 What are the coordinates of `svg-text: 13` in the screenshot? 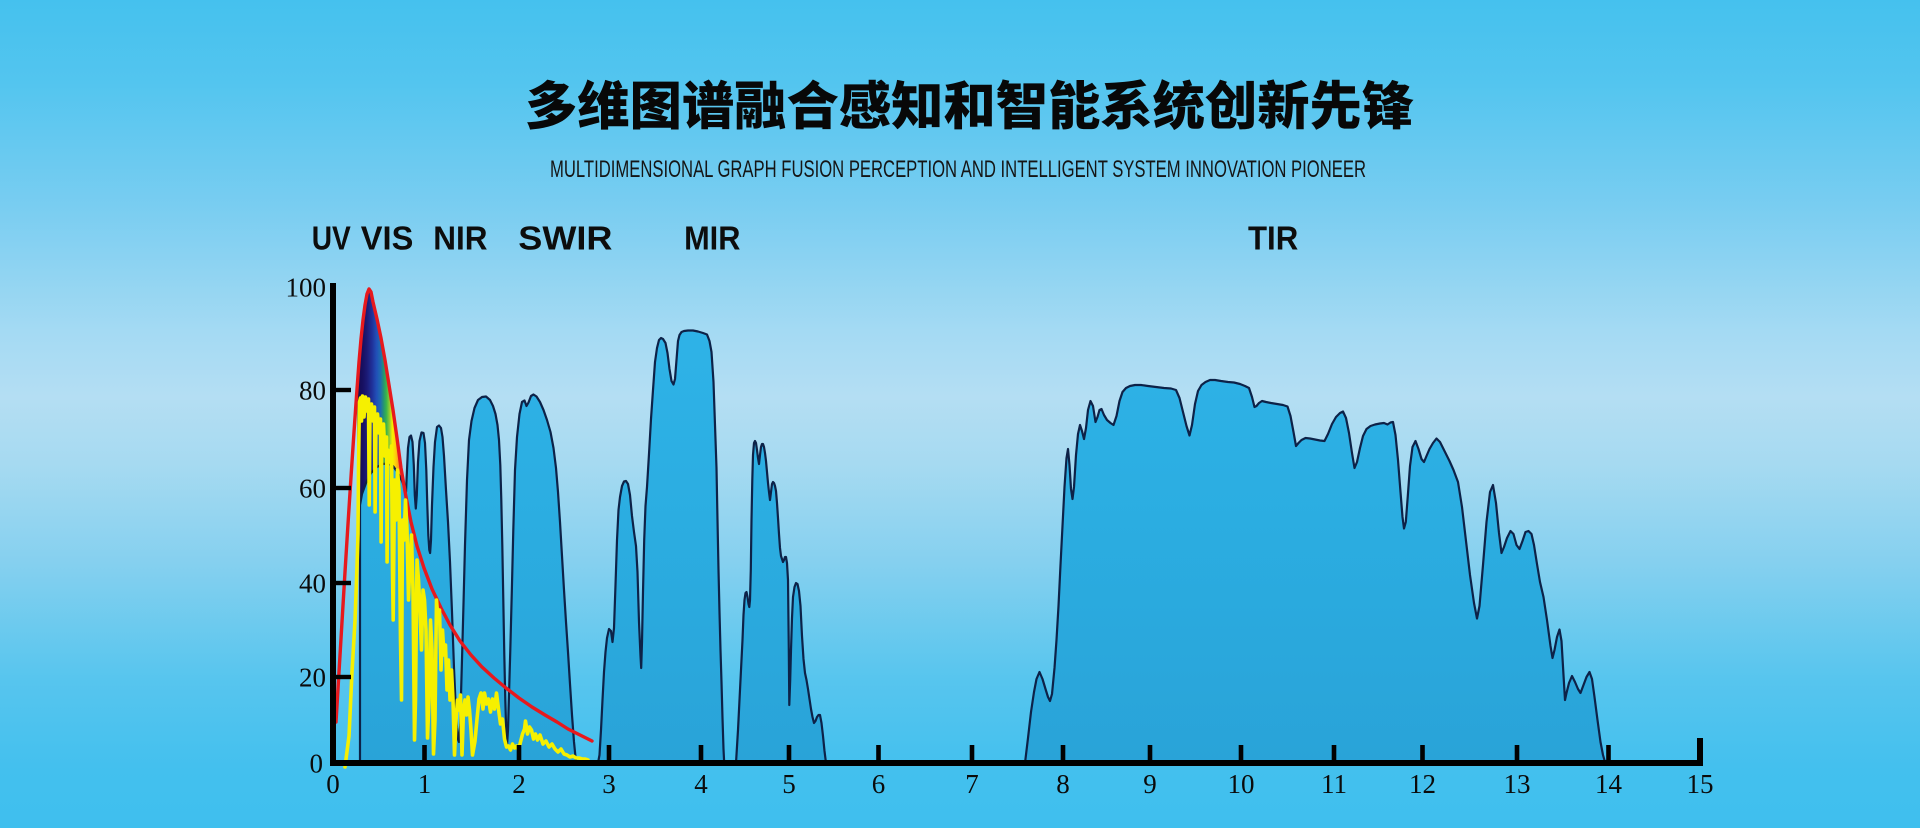 It's located at (1517, 784).